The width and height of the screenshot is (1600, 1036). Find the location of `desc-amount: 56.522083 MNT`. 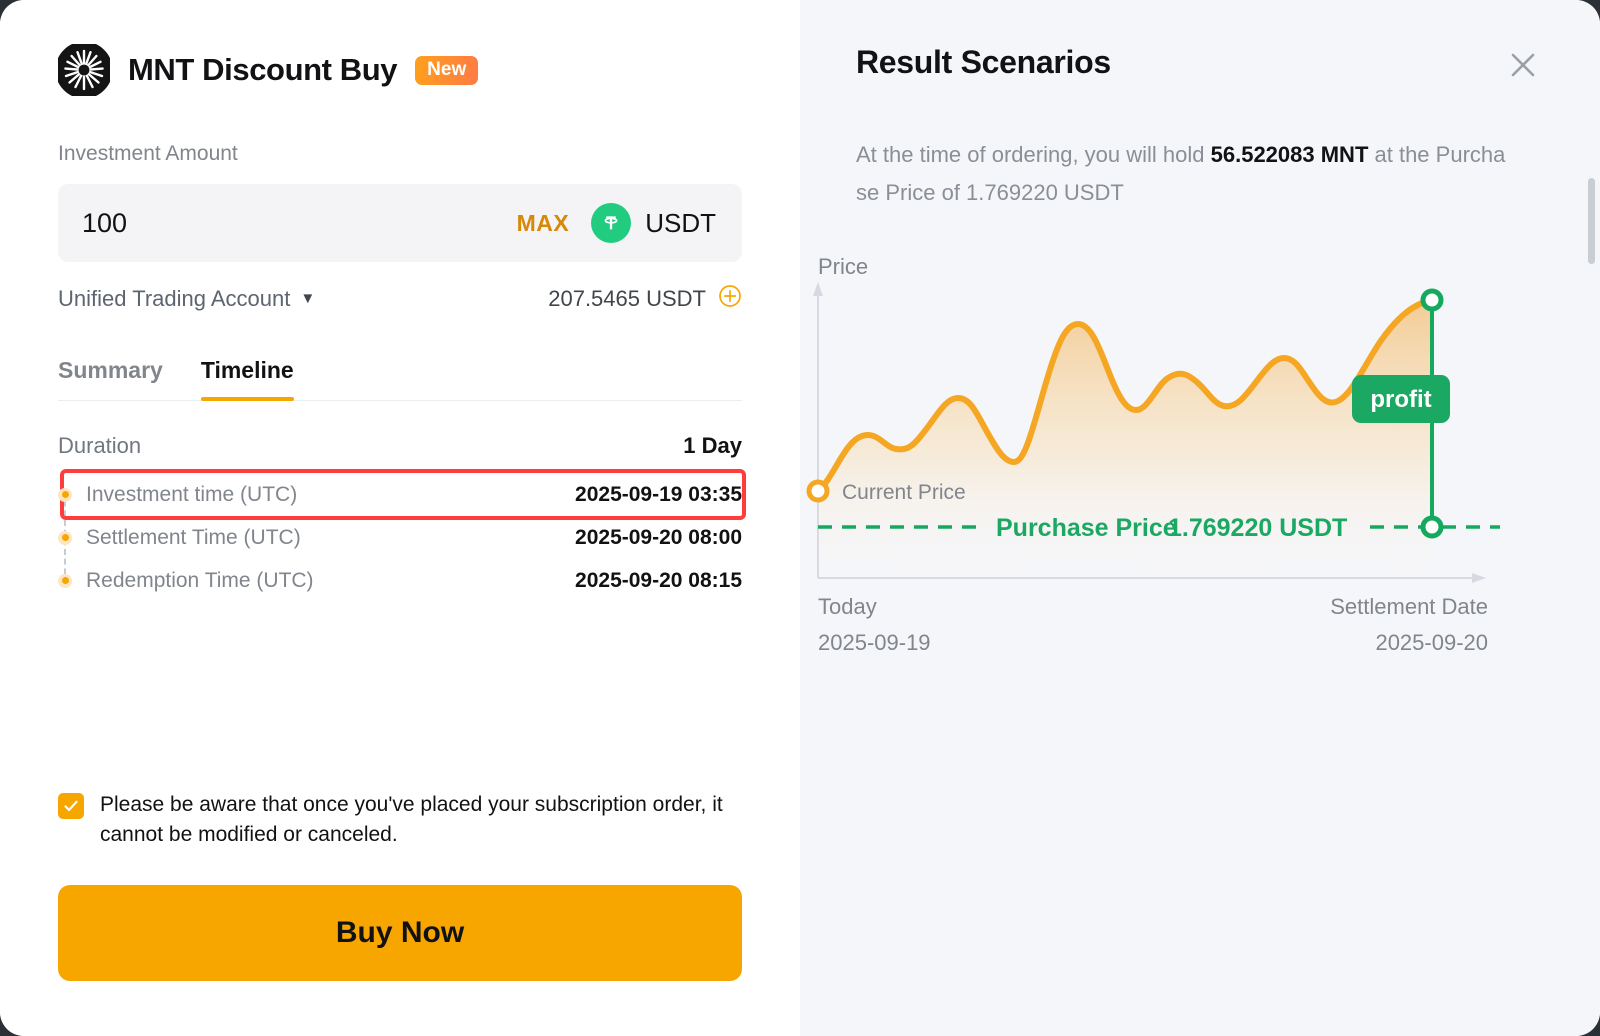

desc-amount: 56.522083 MNT is located at coordinates (1289, 154).